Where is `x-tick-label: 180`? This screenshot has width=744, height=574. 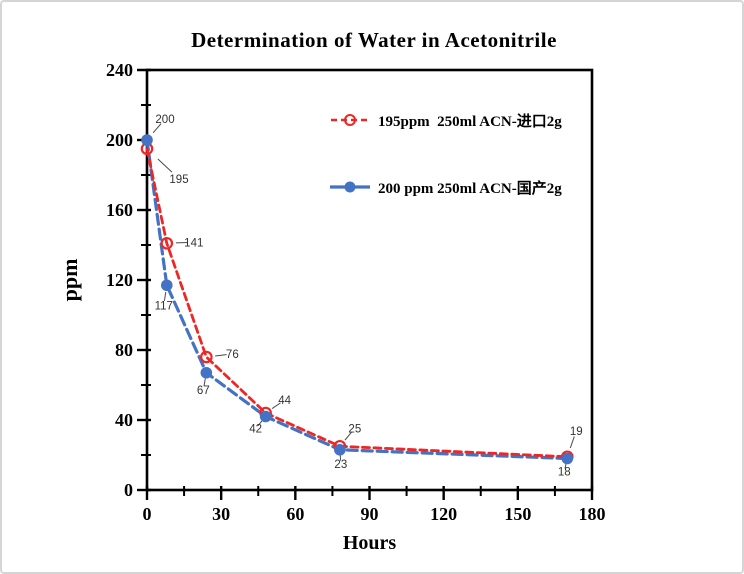
x-tick-label: 180 is located at coordinates (592, 514).